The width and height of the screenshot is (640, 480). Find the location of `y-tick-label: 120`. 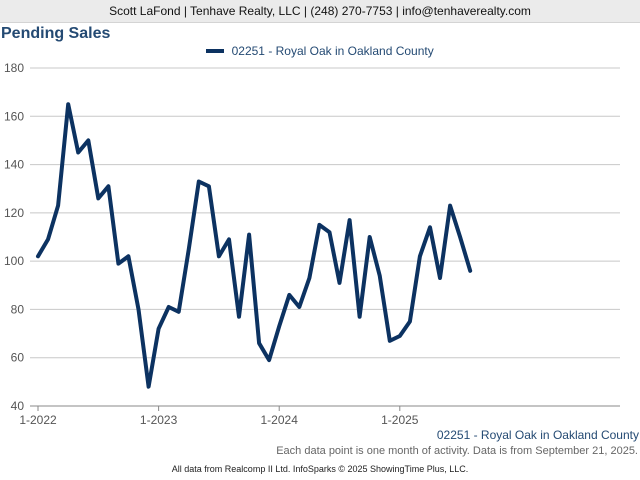

y-tick-label: 120 is located at coordinates (14, 213).